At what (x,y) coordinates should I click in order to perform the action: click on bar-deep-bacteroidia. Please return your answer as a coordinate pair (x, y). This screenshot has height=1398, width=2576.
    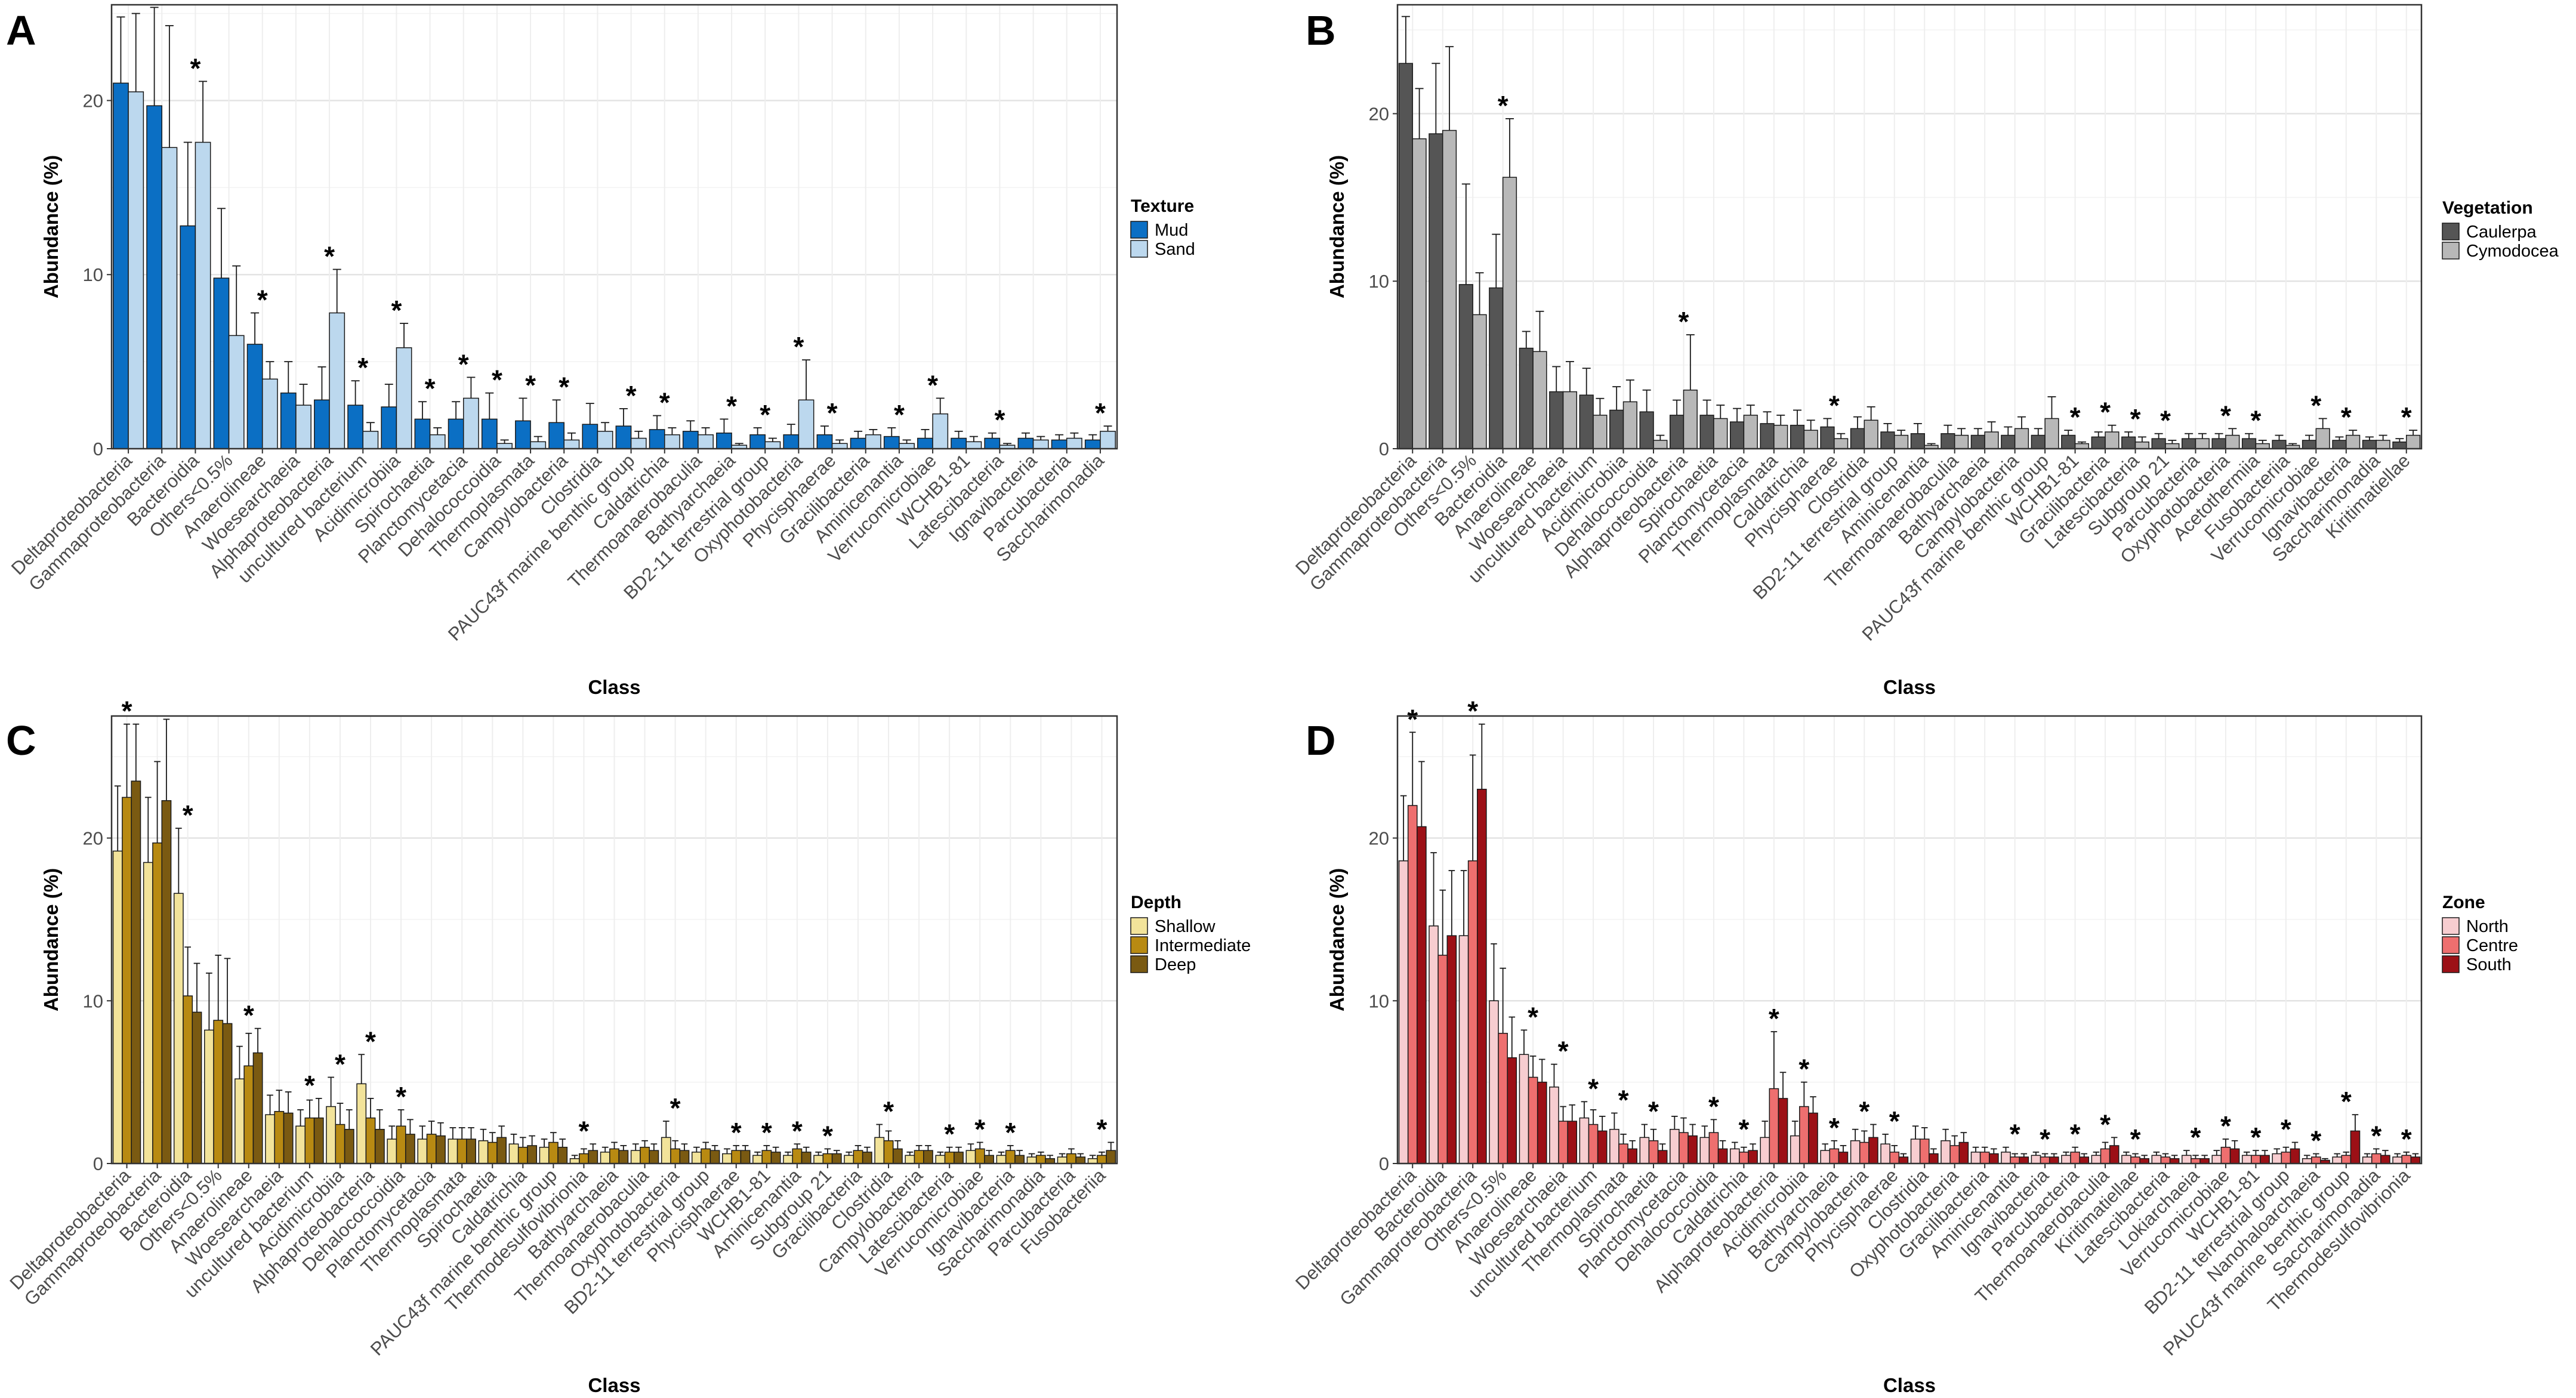
    Looking at the image, I should click on (197, 1087).